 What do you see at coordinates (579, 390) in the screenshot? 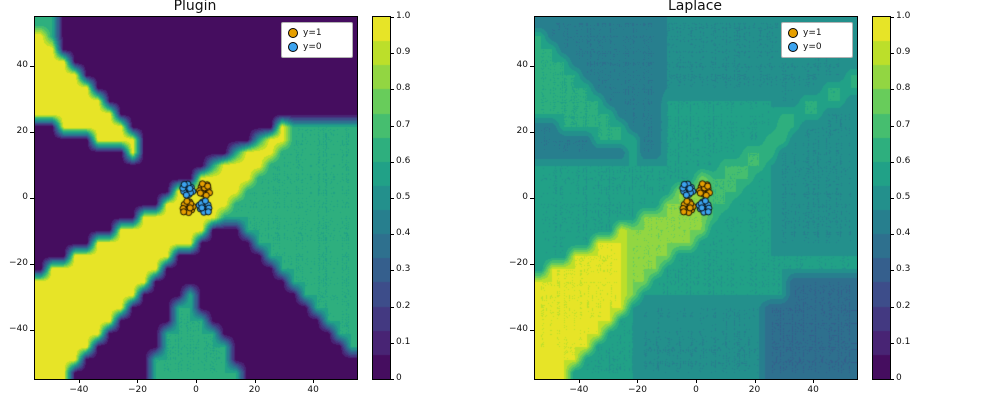
I see `x-tick-label: −40` at bounding box center [579, 390].